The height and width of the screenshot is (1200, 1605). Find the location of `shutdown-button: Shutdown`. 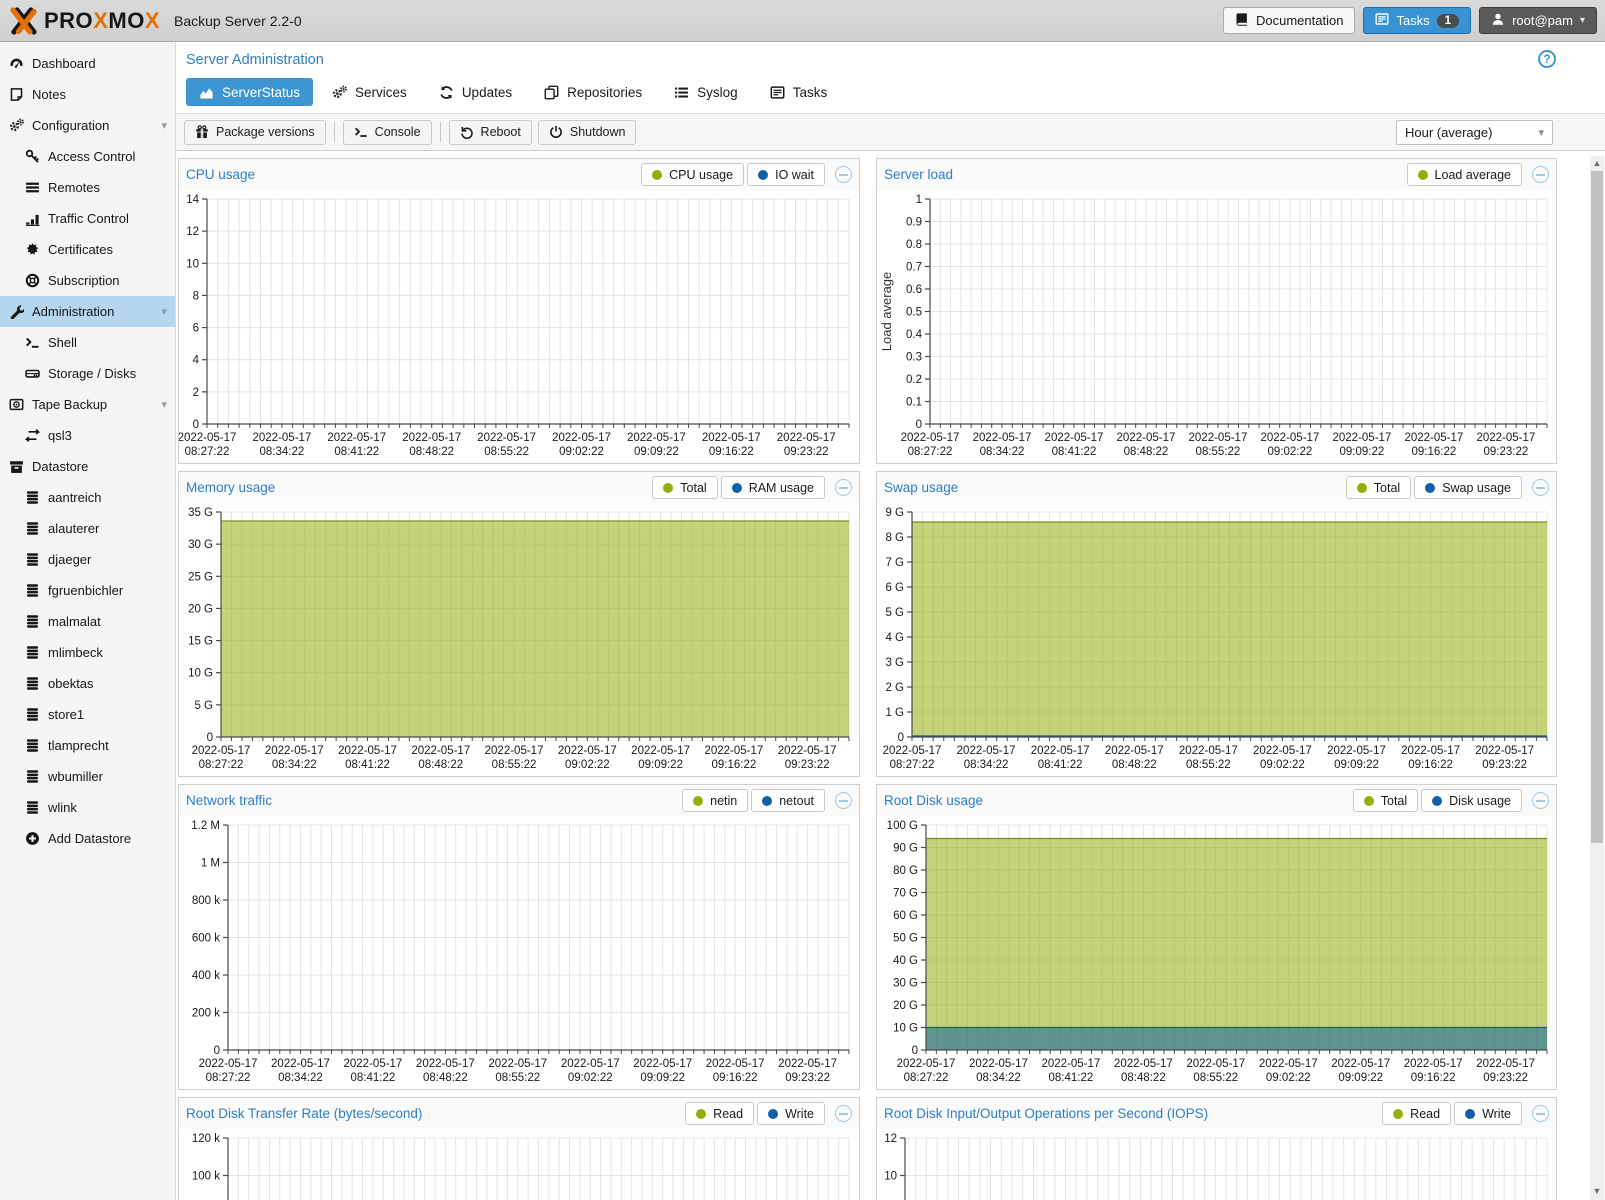

shutdown-button: Shutdown is located at coordinates (587, 132).